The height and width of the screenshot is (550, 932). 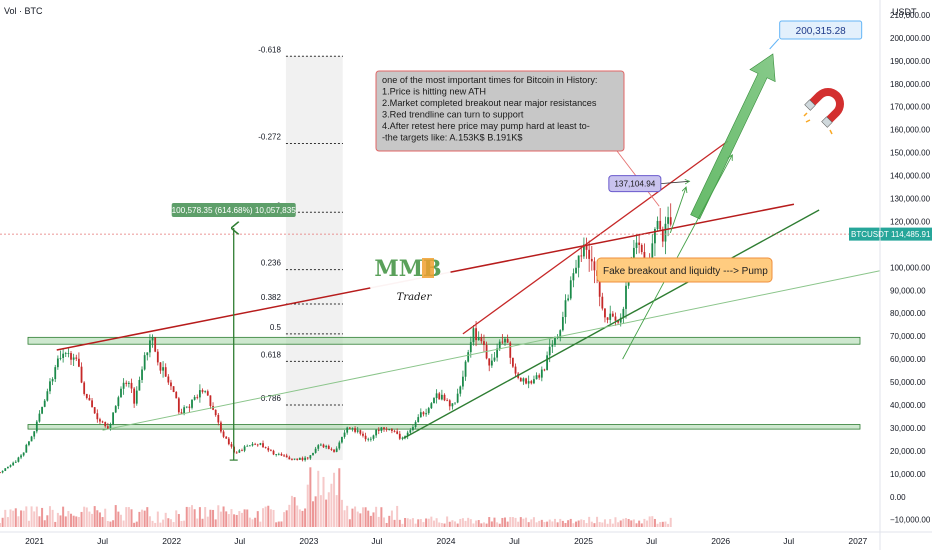 I want to click on price-tick-label: 120,000.00, so click(x=910, y=221).